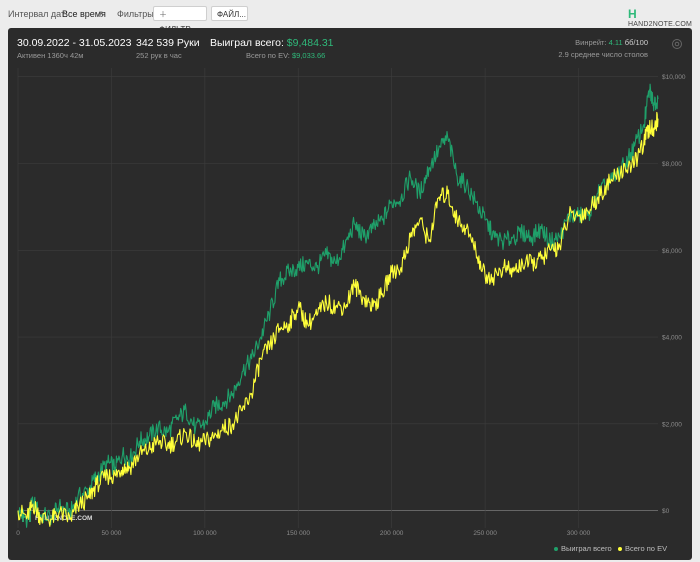 This screenshot has width=700, height=562. Describe the element at coordinates (310, 43) in the screenshot. I see `won-total-value: $9,484.31` at that location.